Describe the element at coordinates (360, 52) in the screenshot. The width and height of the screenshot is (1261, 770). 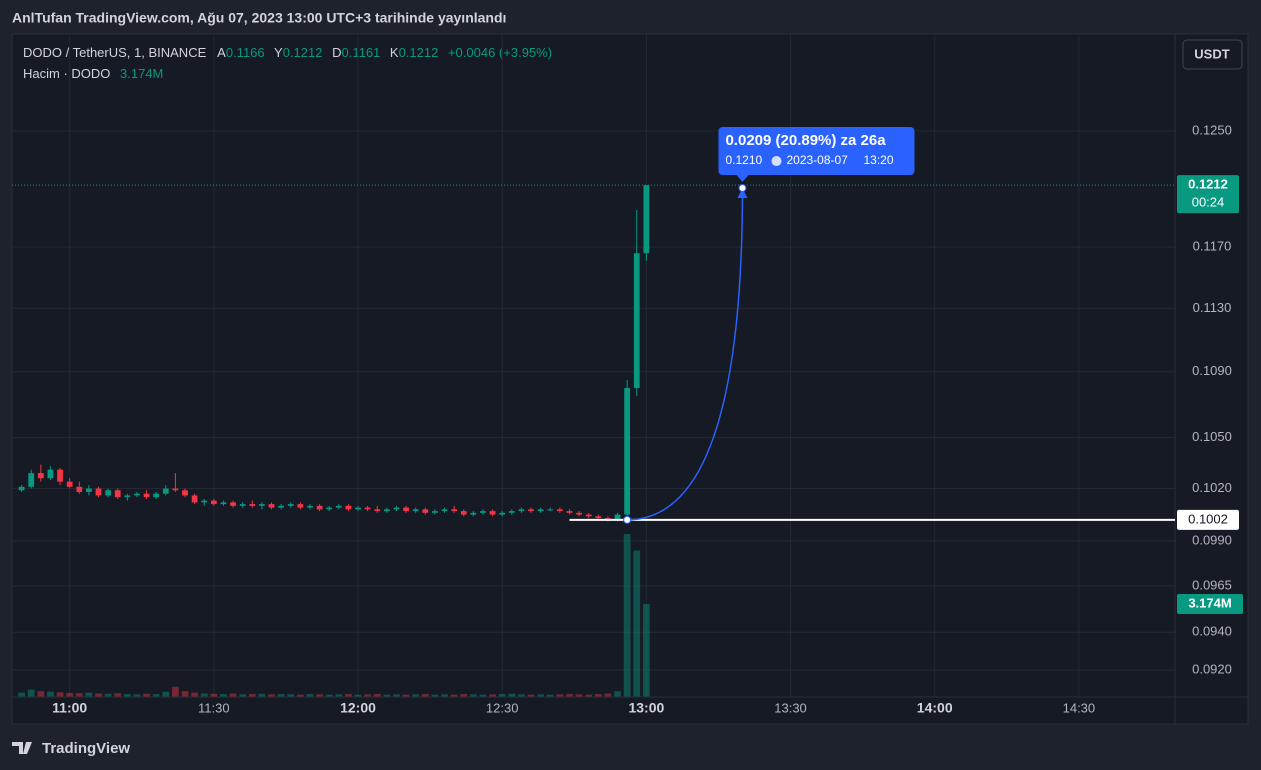
I see `ohlc-value: 0.1161` at that location.